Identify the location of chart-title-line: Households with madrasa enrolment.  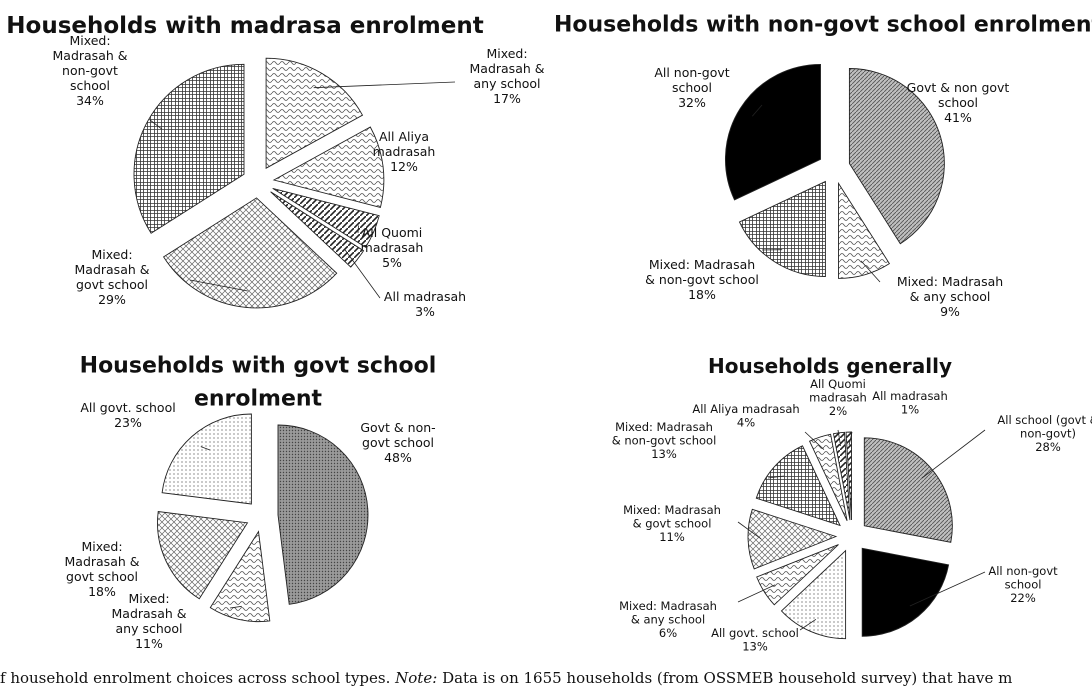
(244, 26).